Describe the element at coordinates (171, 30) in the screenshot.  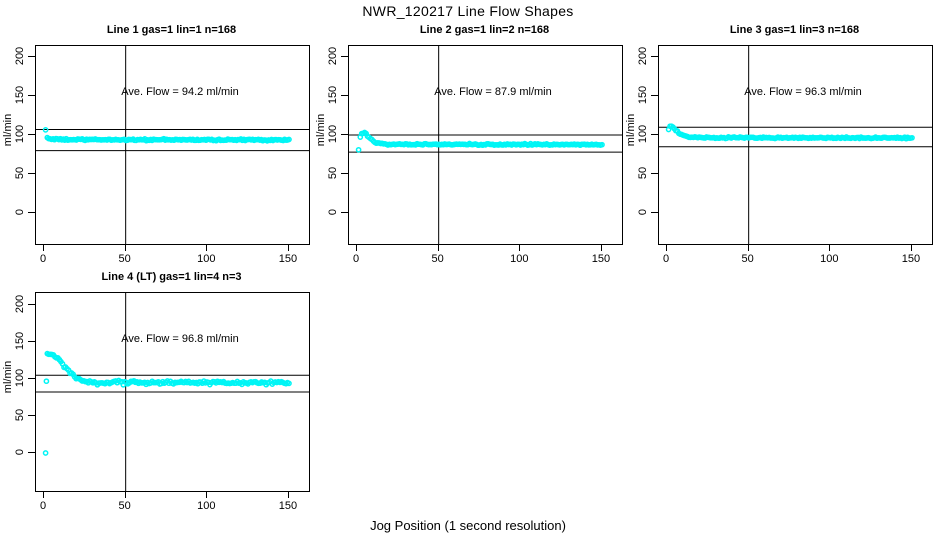
I see `panel-title: Line 1 gas=1 lin=1 n=168` at that location.